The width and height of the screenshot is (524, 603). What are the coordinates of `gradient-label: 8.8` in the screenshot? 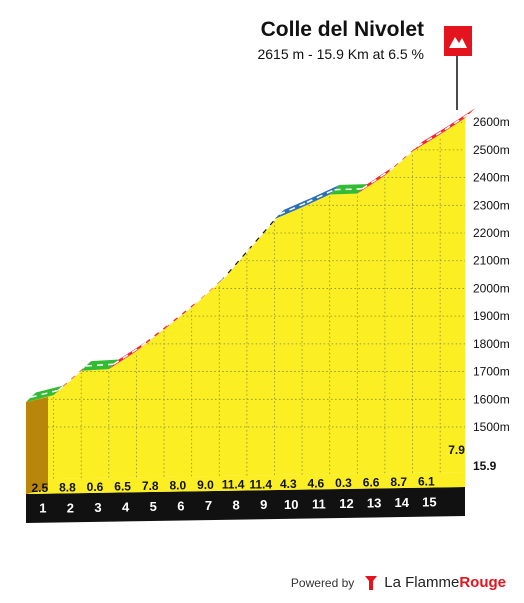 It's located at (67, 487).